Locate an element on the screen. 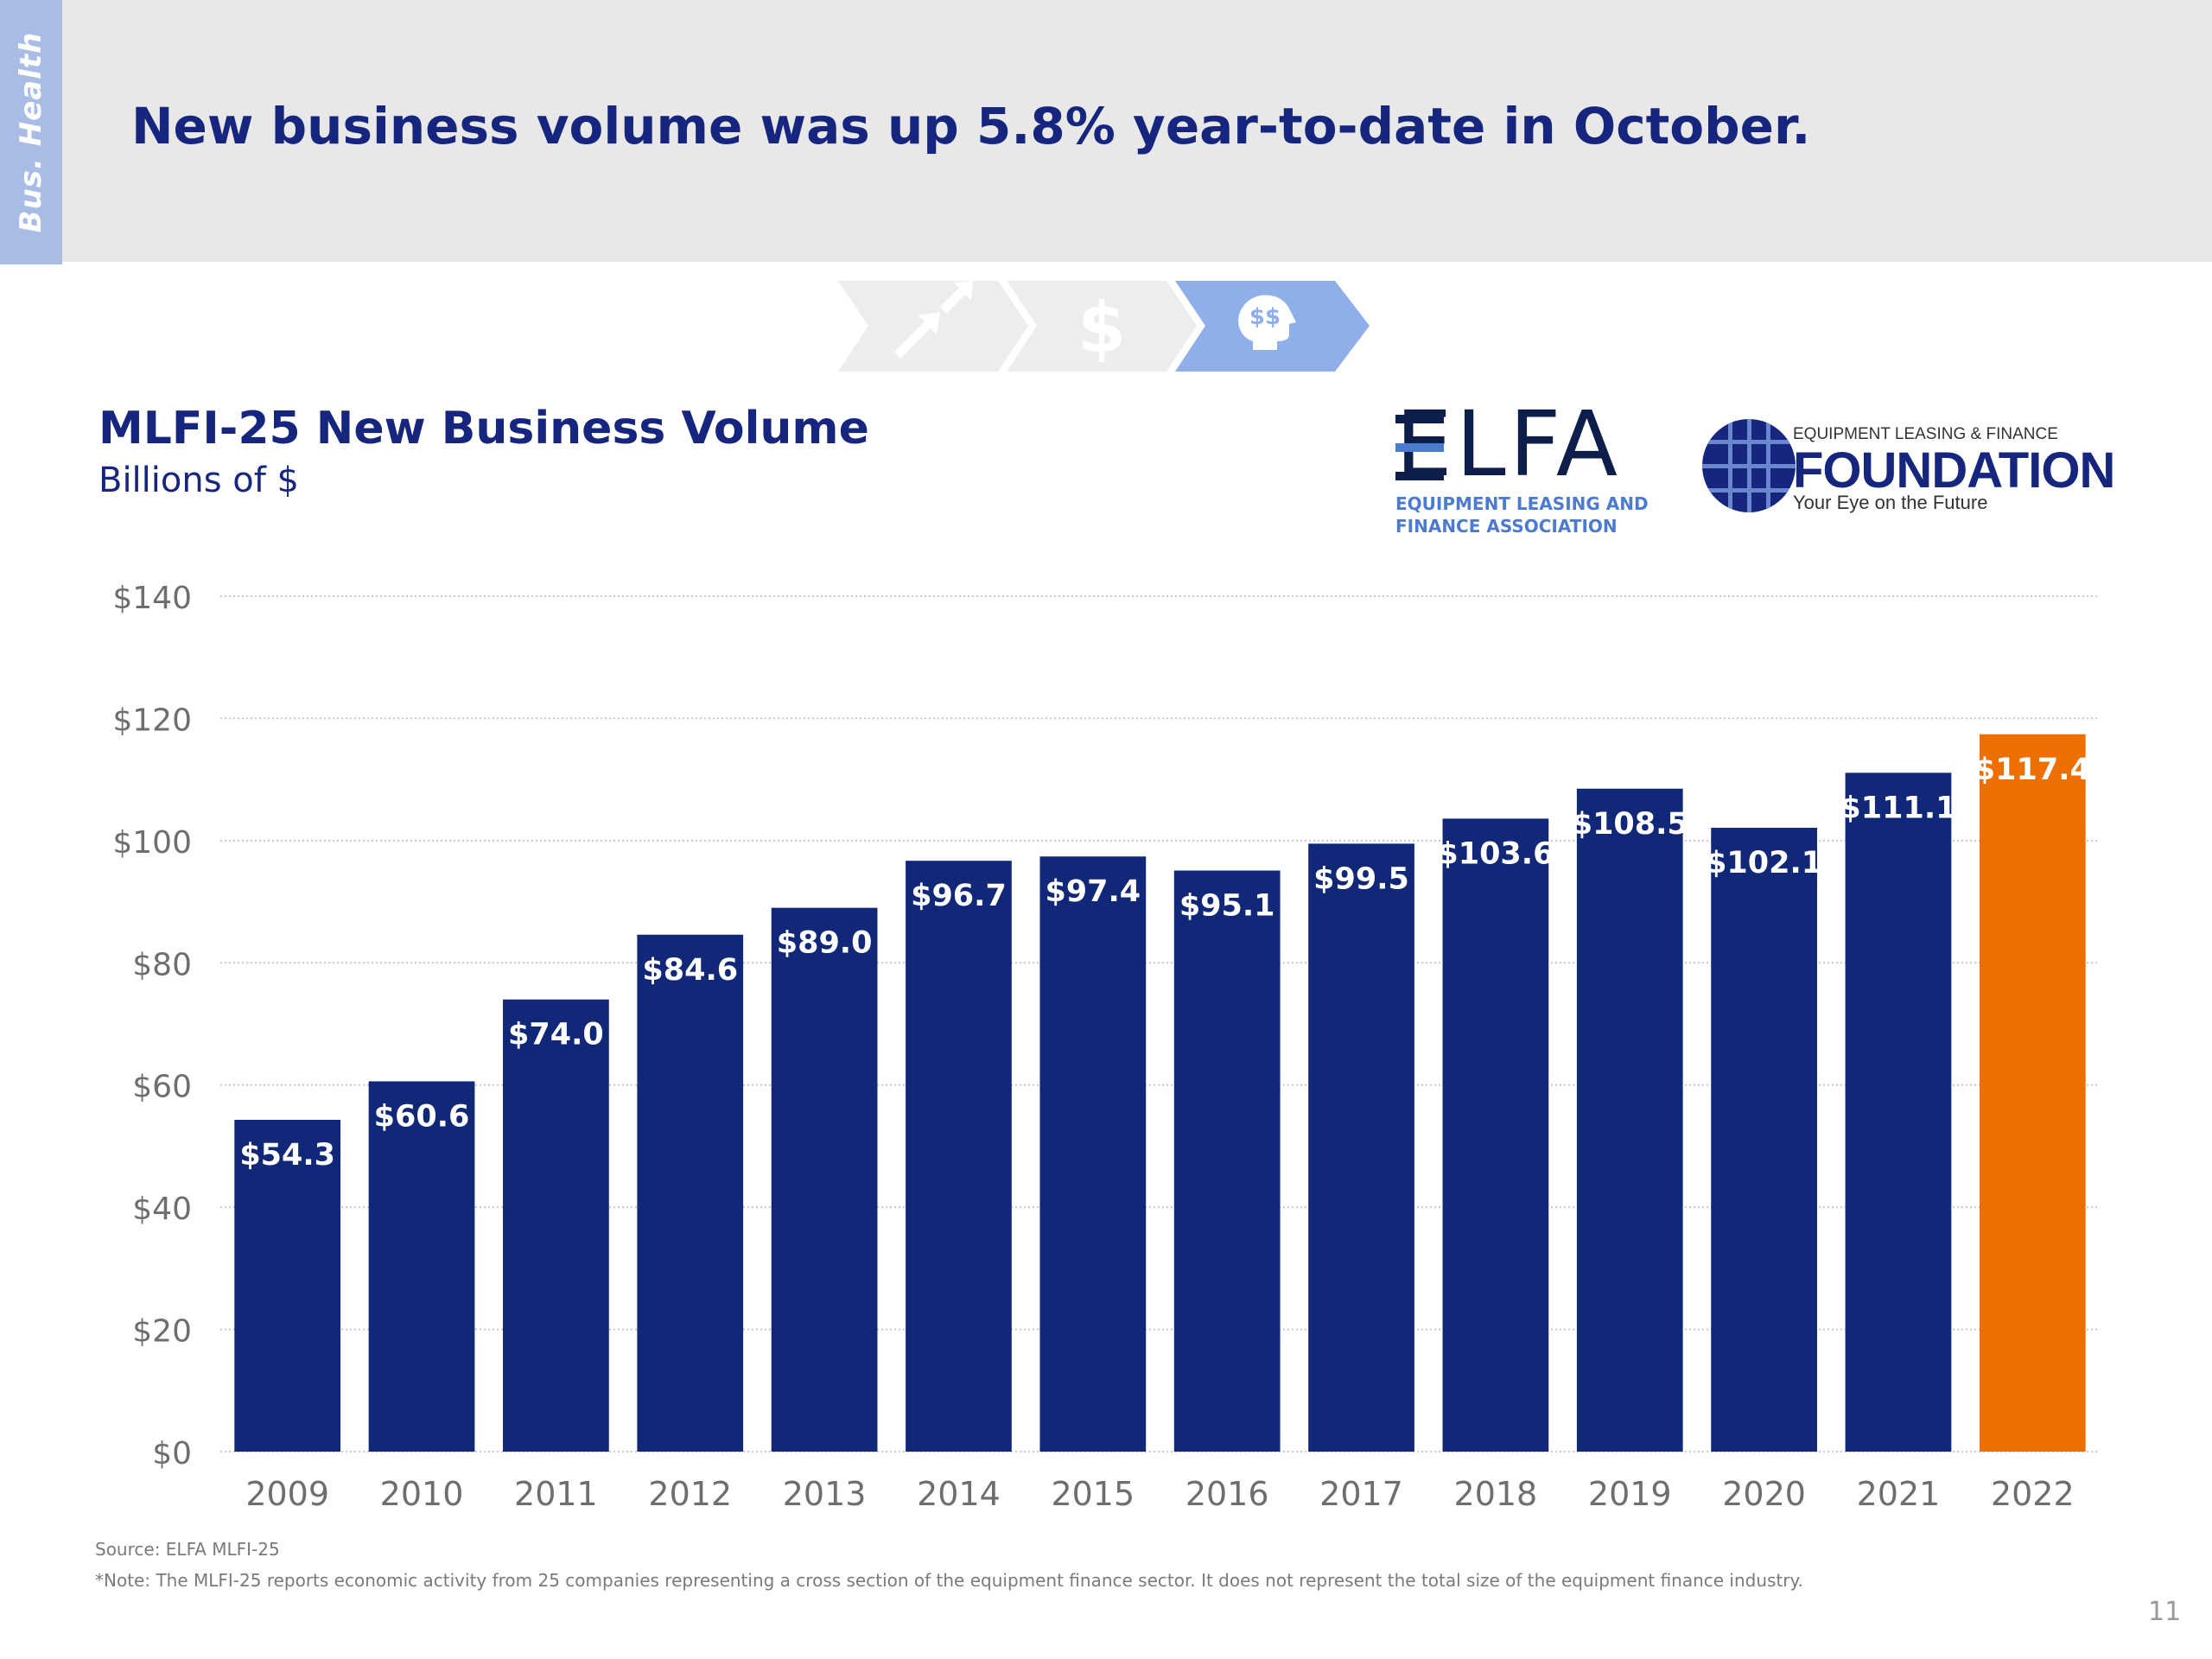  y-tick-label: $140 is located at coordinates (152, 598).